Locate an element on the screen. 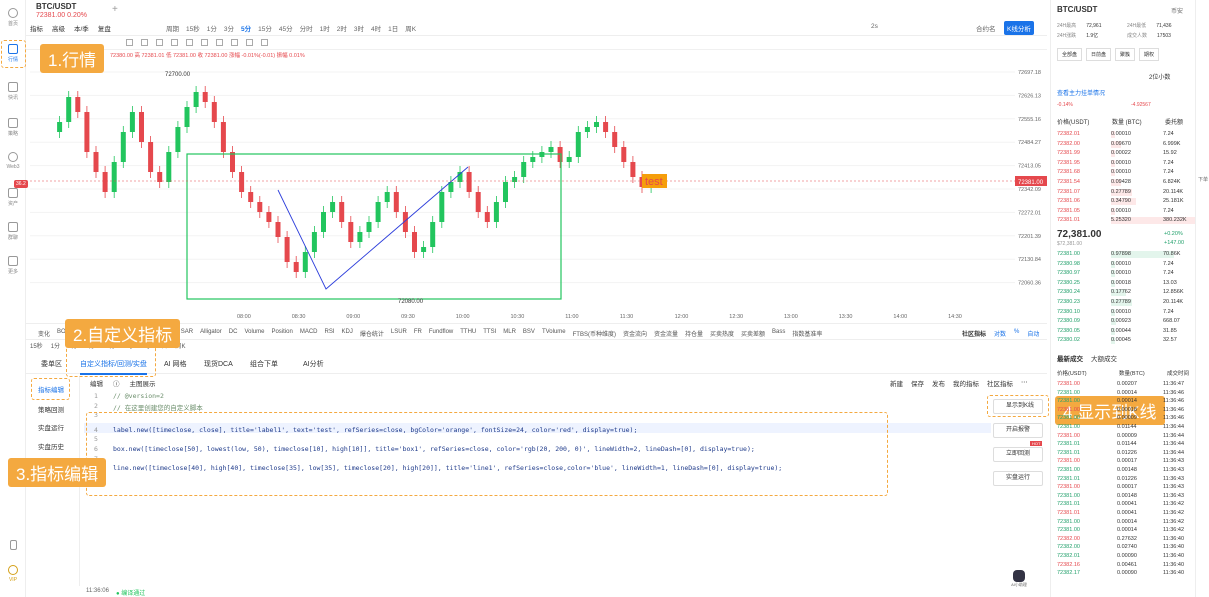 This screenshot has height=597, width=1209. percent-toggle: % is located at coordinates (1017, 332).